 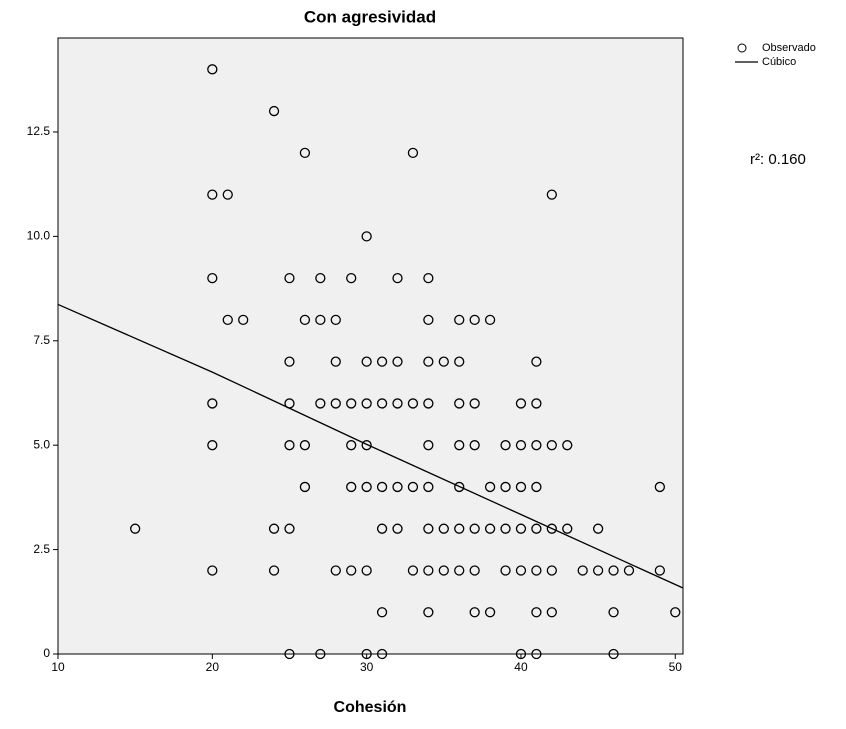 I want to click on y-tick-label: 10.0, so click(x=39, y=236).